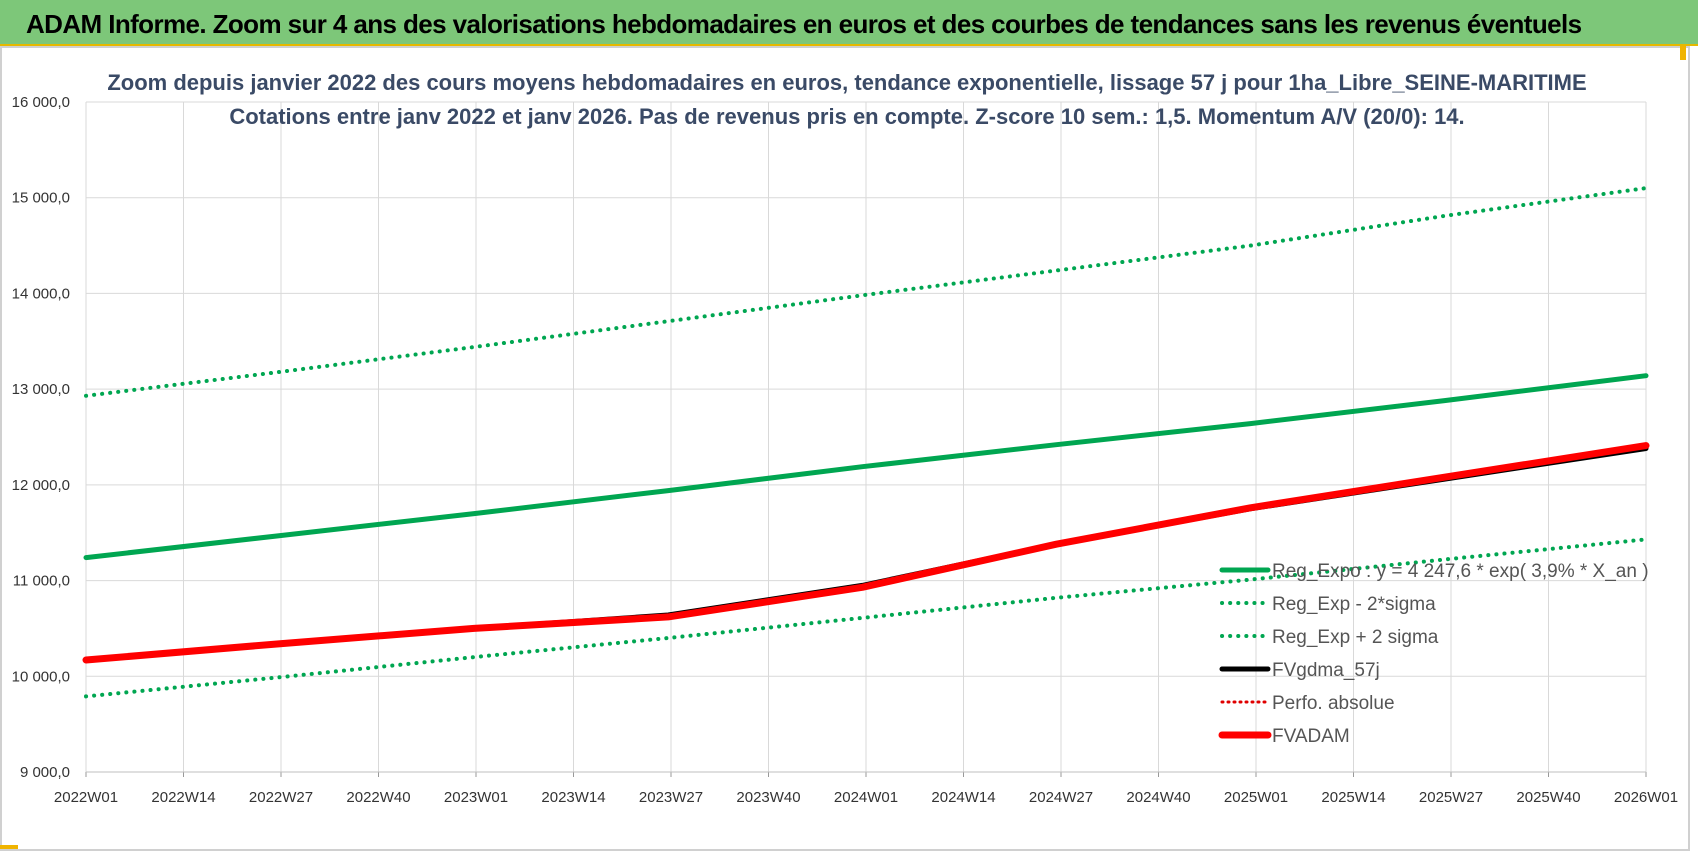 The image size is (1698, 857). I want to click on frame-corner-bottom-left, so click(9, 847).